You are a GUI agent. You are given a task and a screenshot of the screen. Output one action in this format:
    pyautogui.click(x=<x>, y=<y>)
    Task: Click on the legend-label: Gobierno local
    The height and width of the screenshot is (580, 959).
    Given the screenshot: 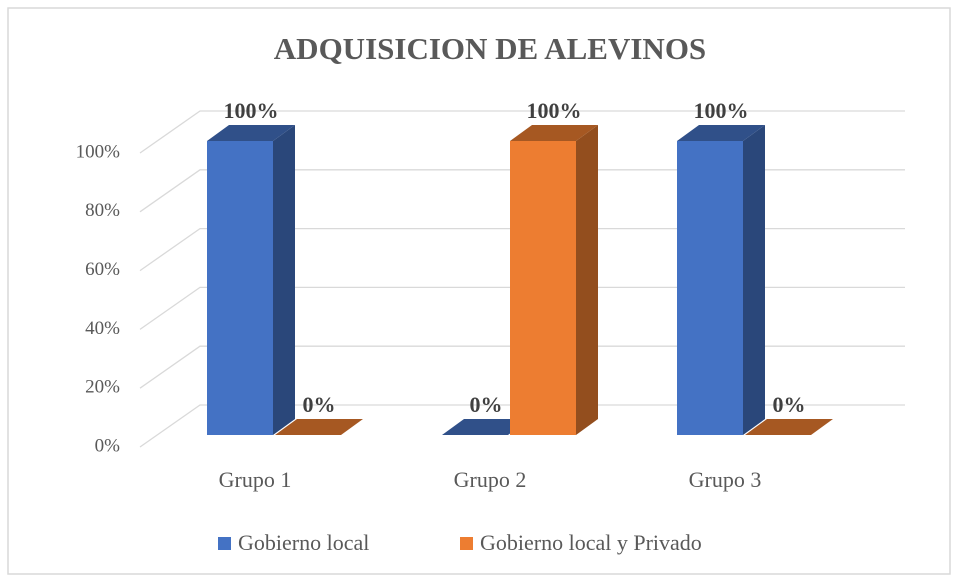 What is the action you would take?
    pyautogui.click(x=303, y=542)
    